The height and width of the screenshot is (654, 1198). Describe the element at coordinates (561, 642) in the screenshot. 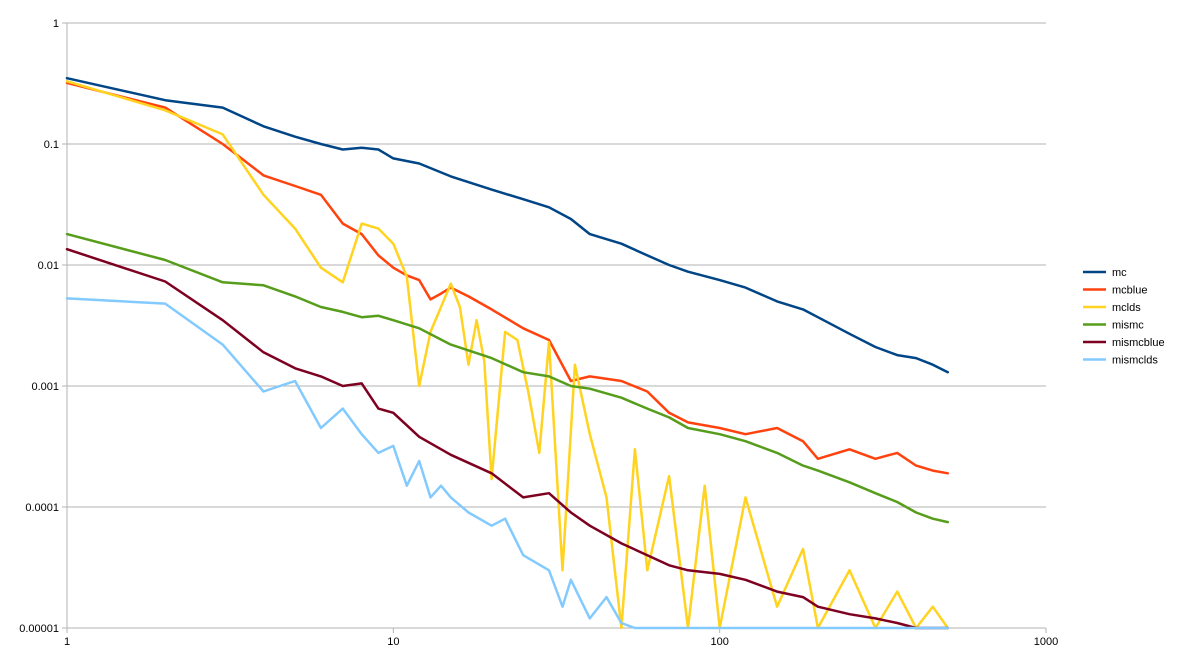

I see `x-tick-labels: 1 10 100 1000` at that location.